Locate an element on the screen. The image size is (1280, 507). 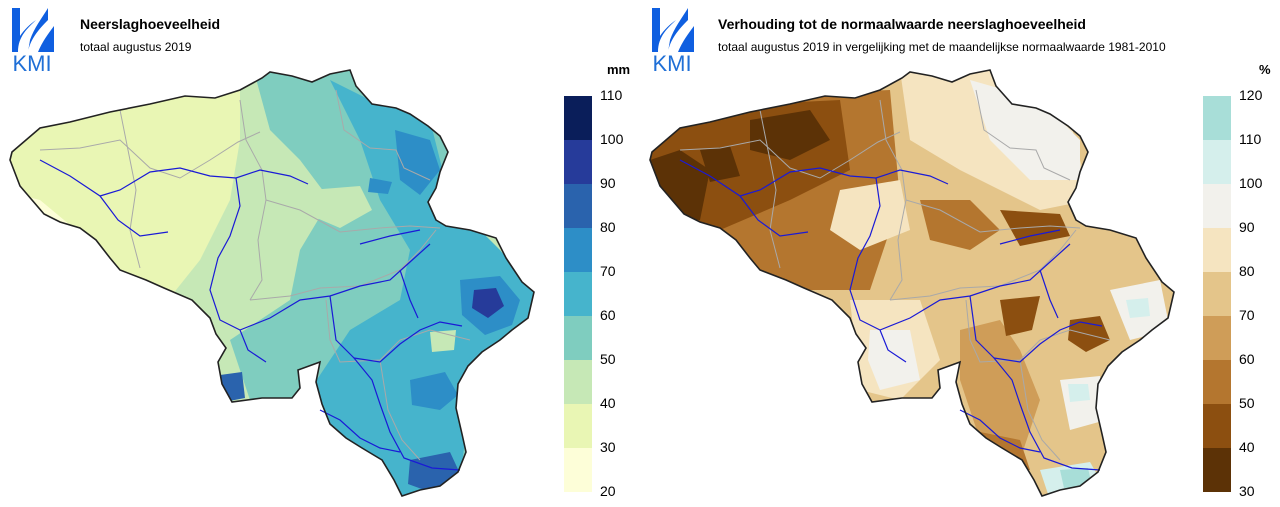
legend-tick-label: 20 is located at coordinates (608, 491).